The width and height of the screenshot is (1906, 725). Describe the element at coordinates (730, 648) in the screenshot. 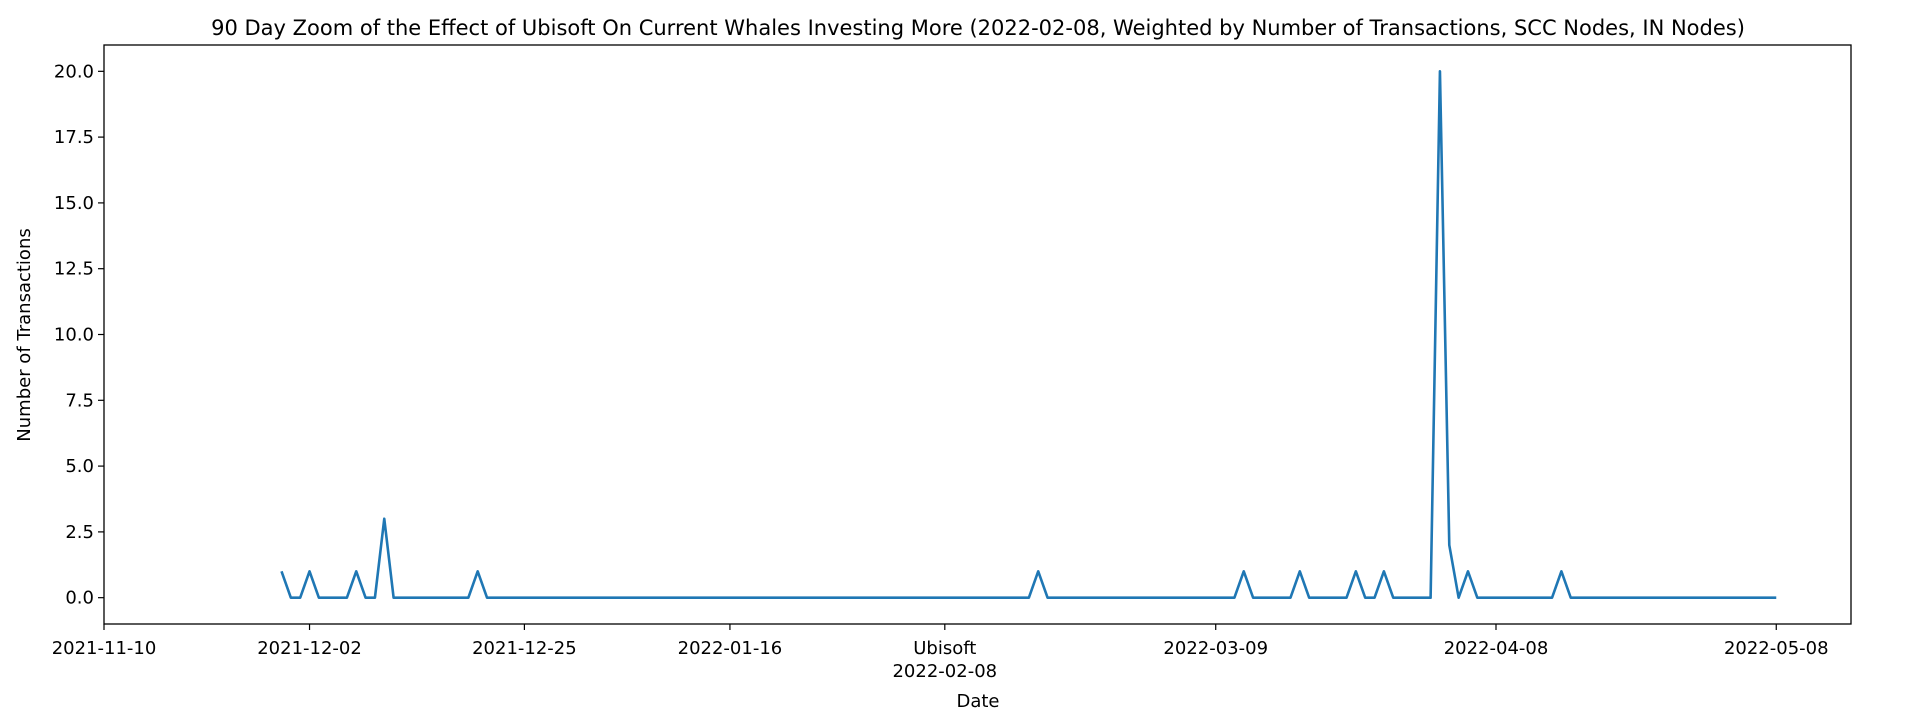

I see `x-tick-label: 2022-01-16` at that location.